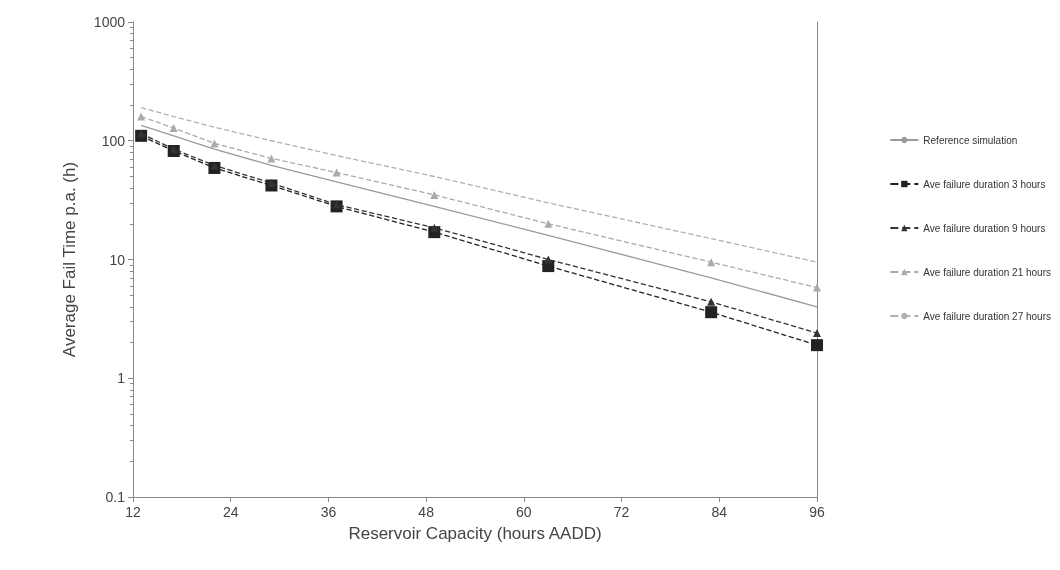  I want to click on y-tick-label: 100, so click(113, 140).